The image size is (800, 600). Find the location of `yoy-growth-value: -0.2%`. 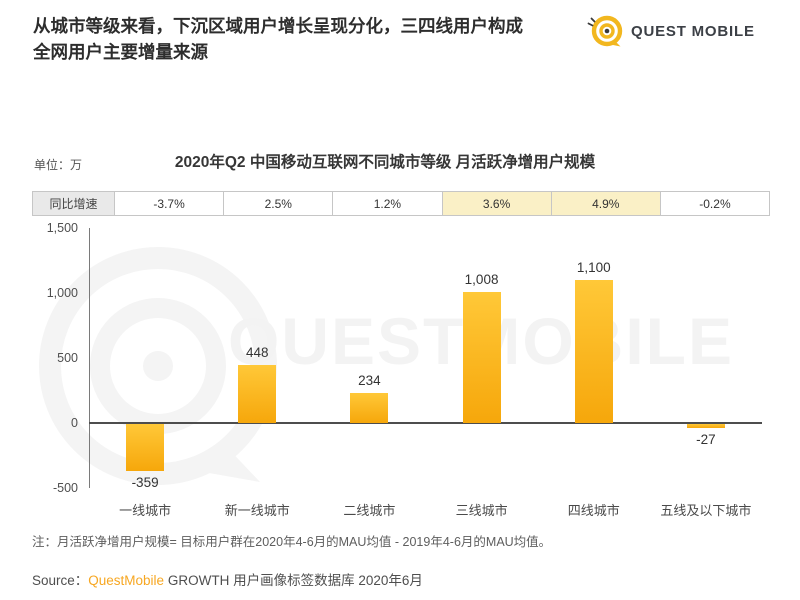

yoy-growth-value: -0.2% is located at coordinates (715, 203).